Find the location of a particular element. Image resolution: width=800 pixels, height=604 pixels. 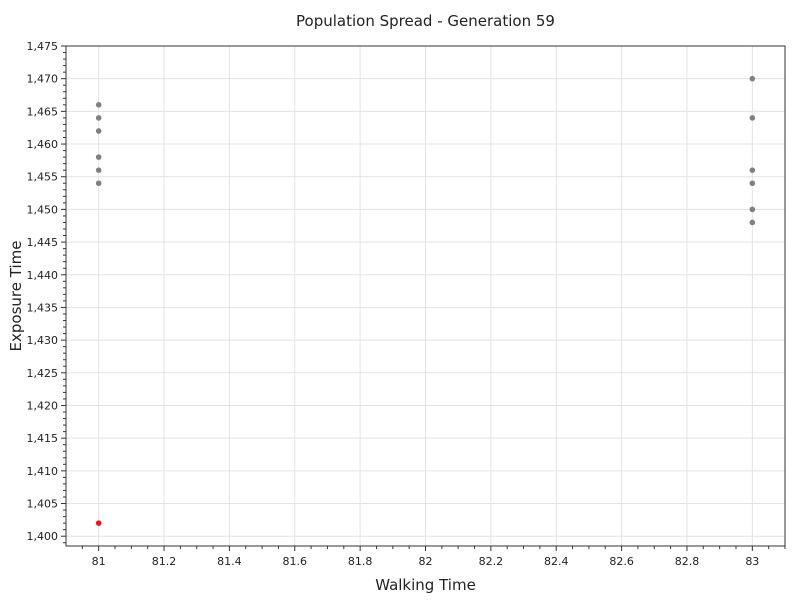

y-tick-label: 1,410 is located at coordinates (43, 471).